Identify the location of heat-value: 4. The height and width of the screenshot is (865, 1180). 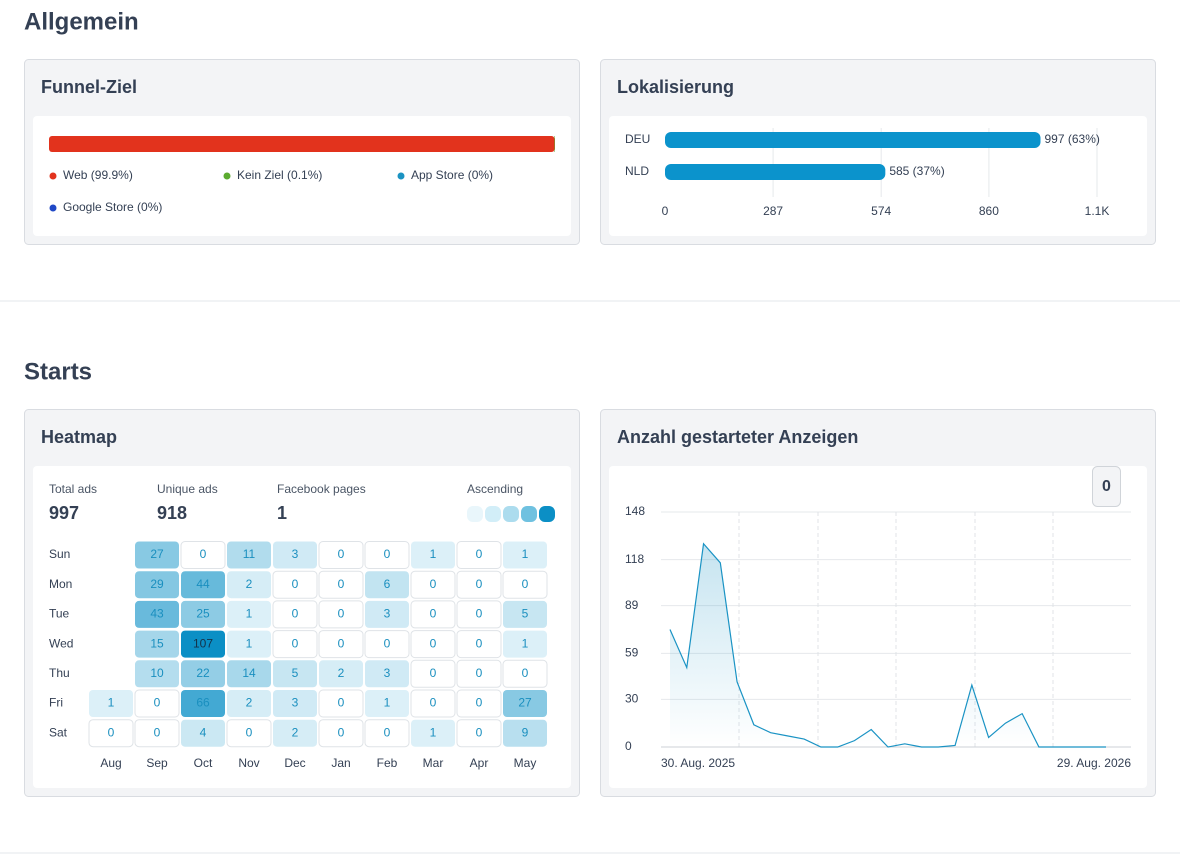
(203, 732).